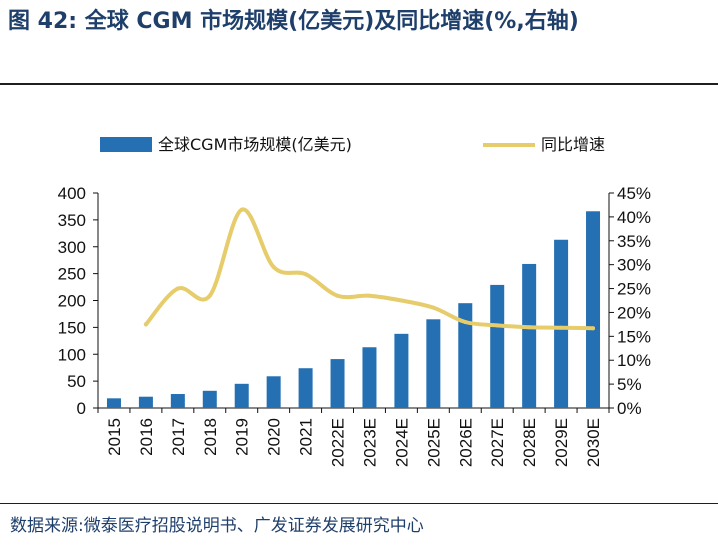 The height and width of the screenshot is (556, 718). I want to click on bar-2024E, so click(401, 370).